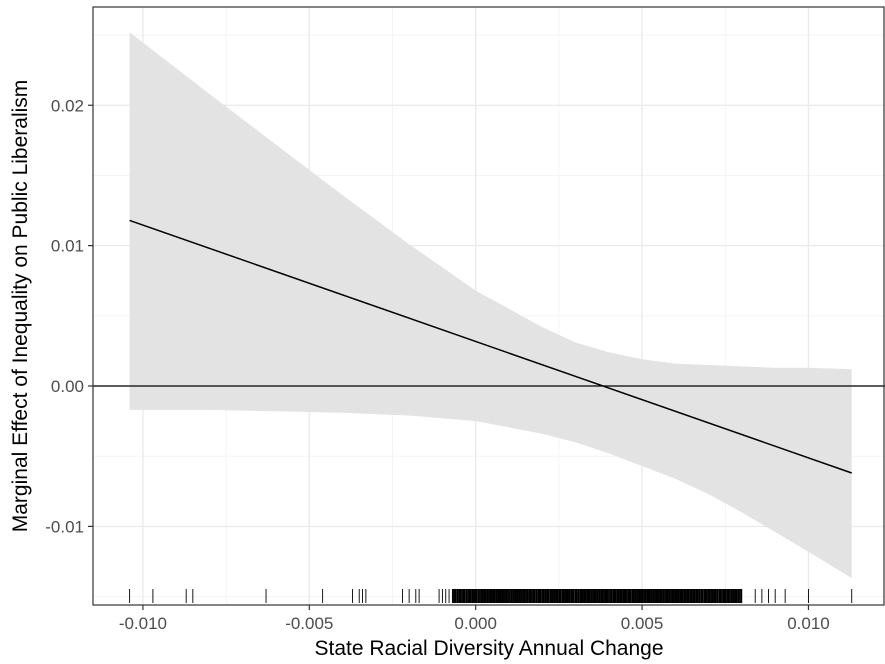 The image size is (885, 664). What do you see at coordinates (67, 246) in the screenshot?
I see `y-tick-label: 0.01` at bounding box center [67, 246].